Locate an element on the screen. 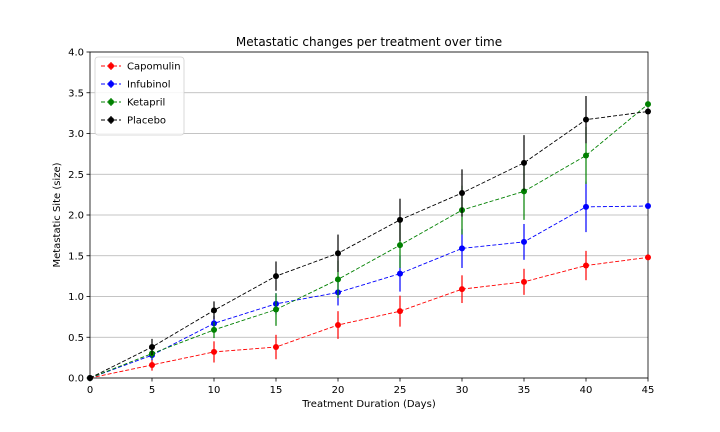  x-tick-label: 25 is located at coordinates (400, 390).